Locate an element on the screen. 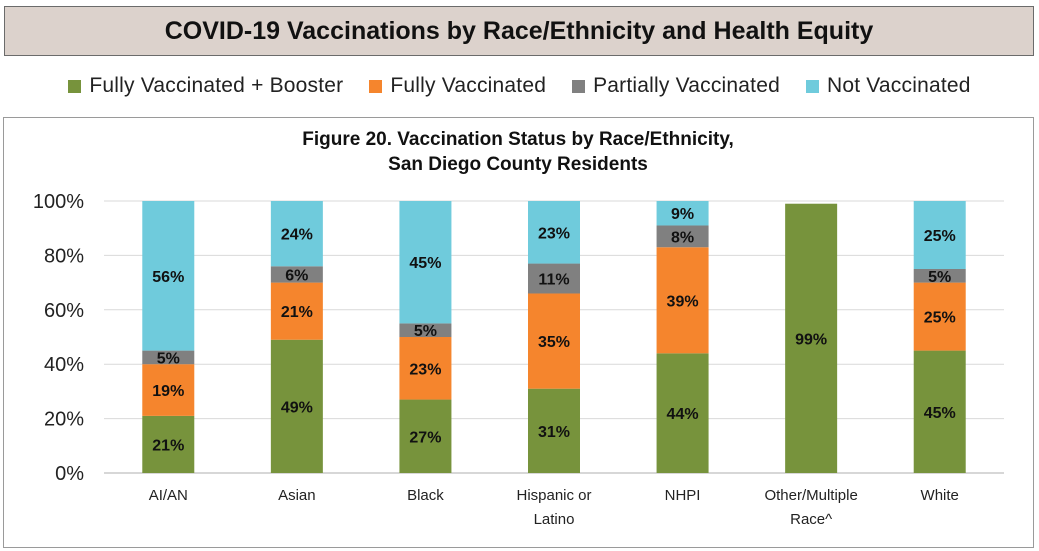 The image size is (1039, 551). data-label: 9% is located at coordinates (682, 214).